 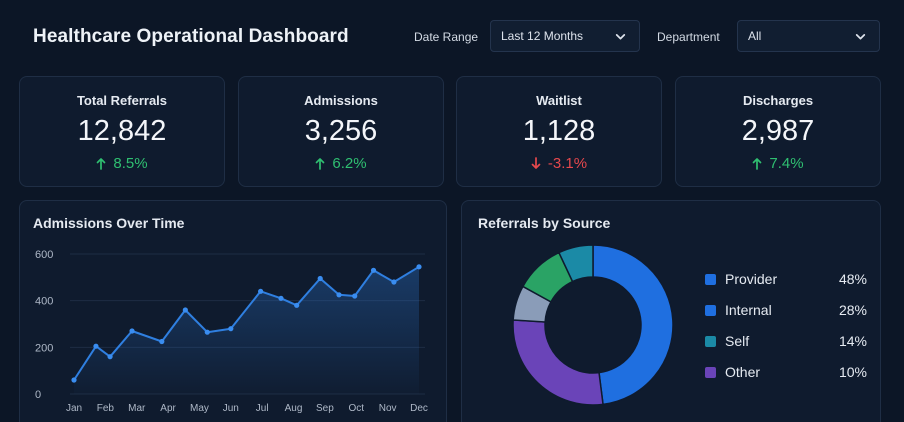 I want to click on x-tick-label: May, so click(x=199, y=408).